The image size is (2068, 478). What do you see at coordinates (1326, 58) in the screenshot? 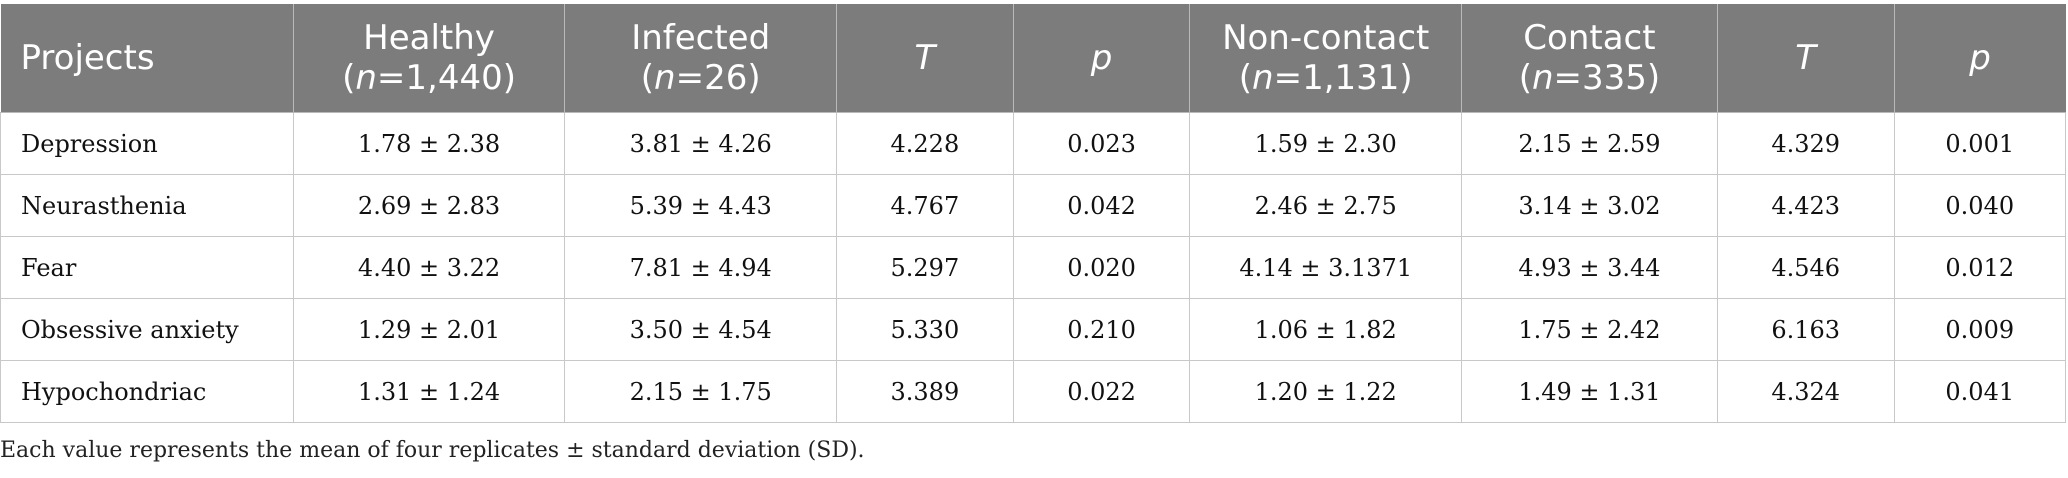
I see `header-noncontact: Non-contact (n=1,131)` at bounding box center [1326, 58].